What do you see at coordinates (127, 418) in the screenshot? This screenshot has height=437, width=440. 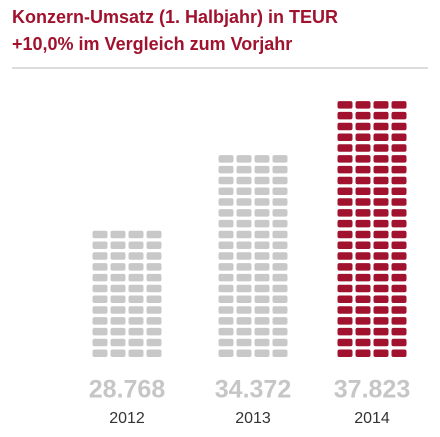 I see `x-tick-label: 2012` at bounding box center [127, 418].